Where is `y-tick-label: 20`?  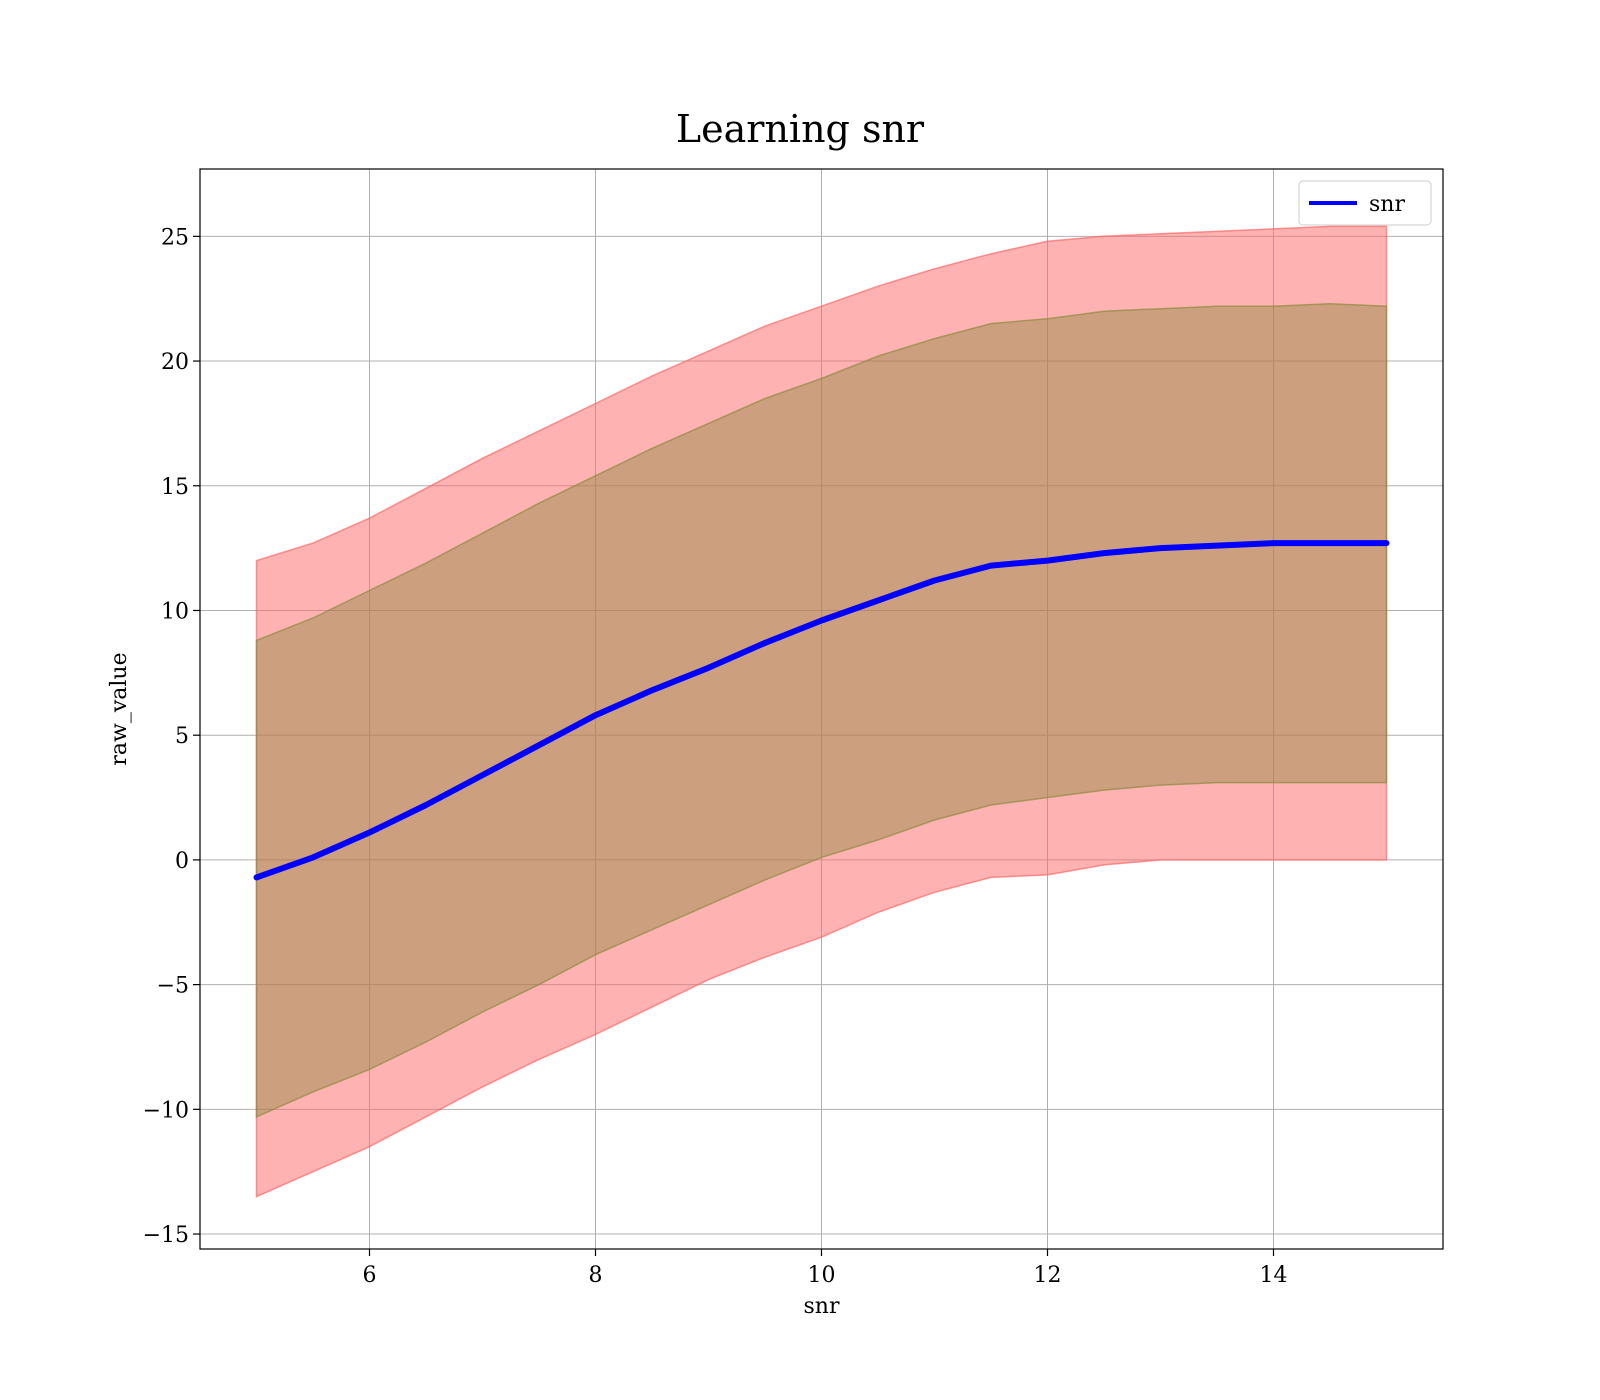 y-tick-label: 20 is located at coordinates (175, 362).